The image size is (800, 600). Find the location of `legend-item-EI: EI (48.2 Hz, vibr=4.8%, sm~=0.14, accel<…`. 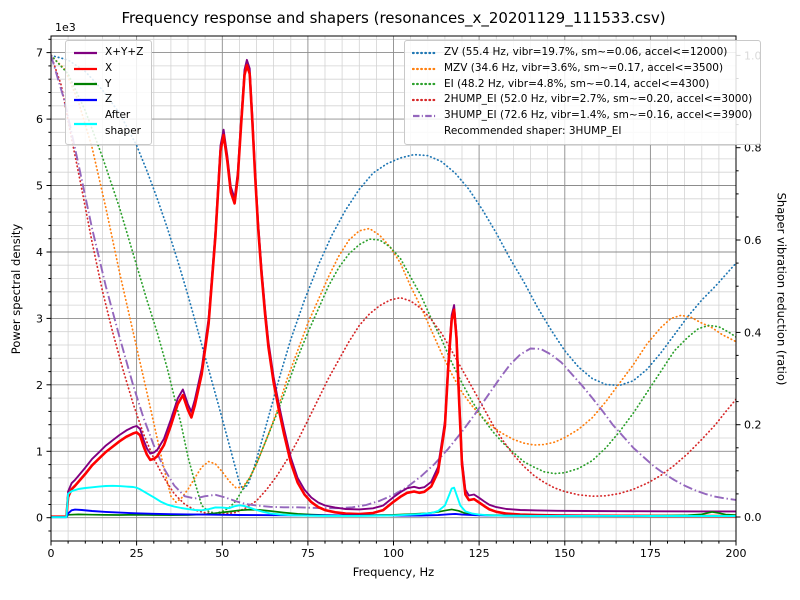

legend-item-EI: EI (48.2 Hz, vibr=4.8%, sm~=0.14, accel<… is located at coordinates (582, 85).